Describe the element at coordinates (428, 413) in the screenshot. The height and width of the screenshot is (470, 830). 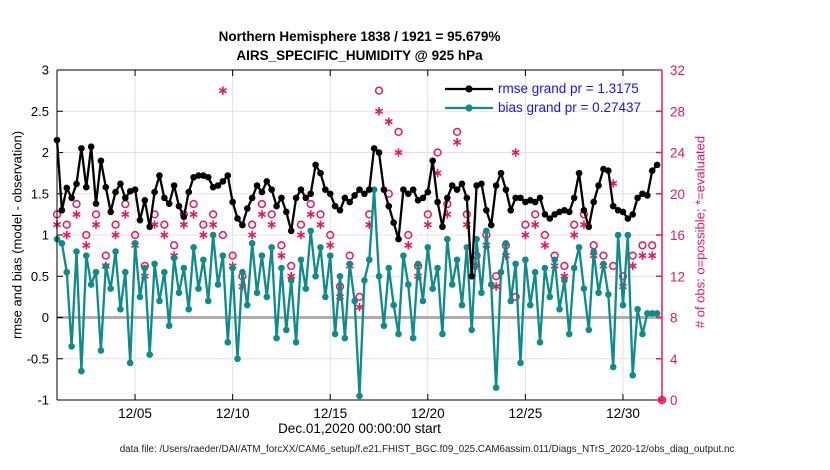
I see `x-tick-label: 12/20` at that location.